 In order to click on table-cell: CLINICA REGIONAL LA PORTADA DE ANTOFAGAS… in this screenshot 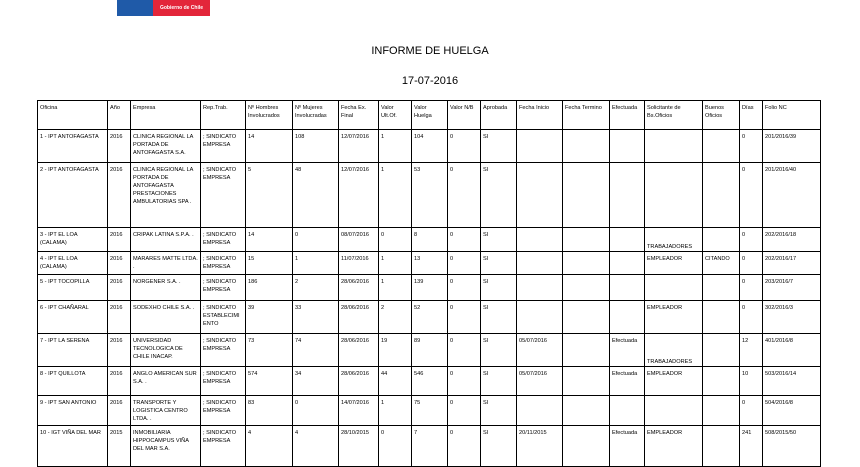, I will do `click(165, 195)`.